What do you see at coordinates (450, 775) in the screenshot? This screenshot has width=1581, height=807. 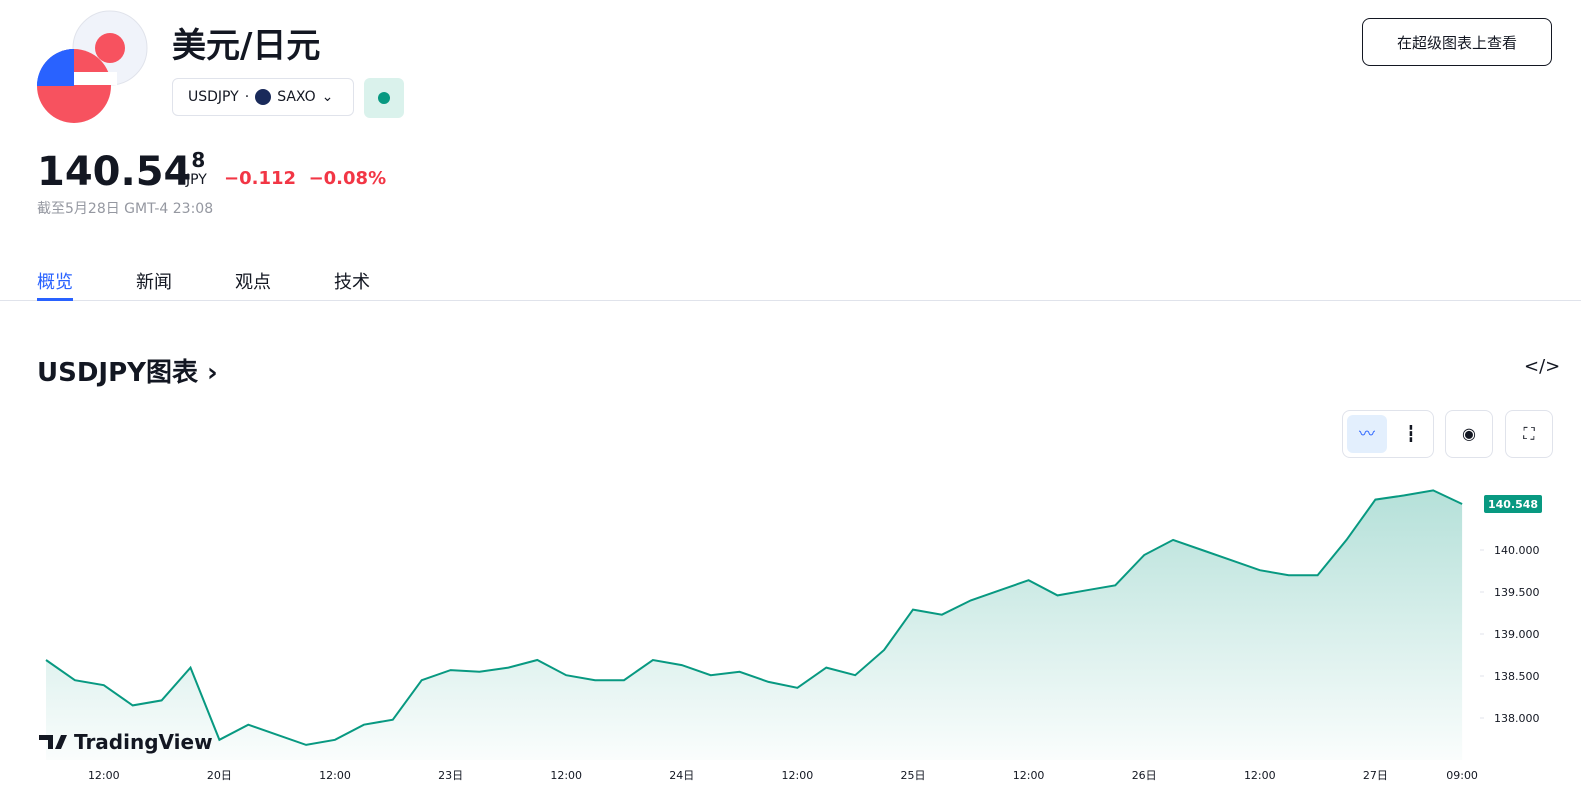 I see `x-tick-label: 23日` at bounding box center [450, 775].